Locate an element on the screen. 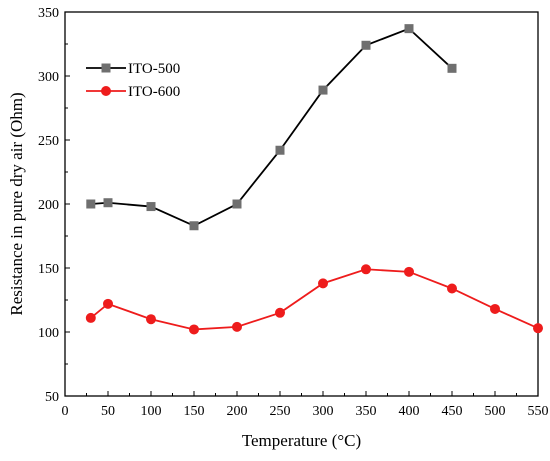 The height and width of the screenshot is (461, 550). y-tick-label: 350 is located at coordinates (48, 13).